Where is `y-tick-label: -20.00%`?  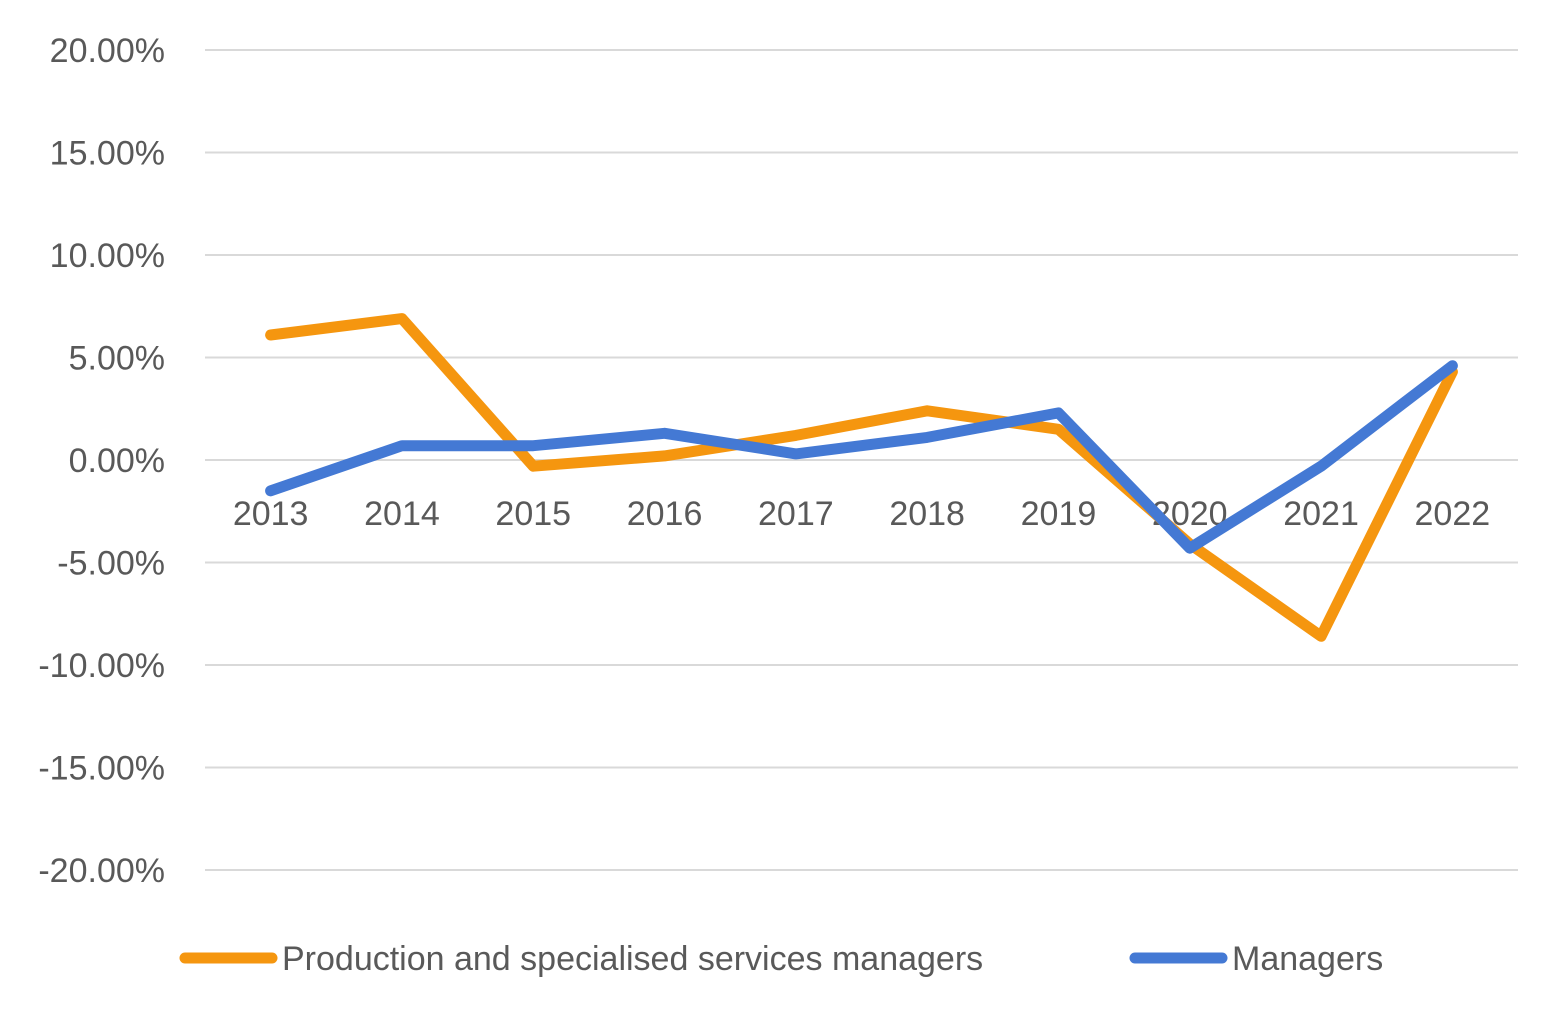 y-tick-label: -20.00% is located at coordinates (101, 871).